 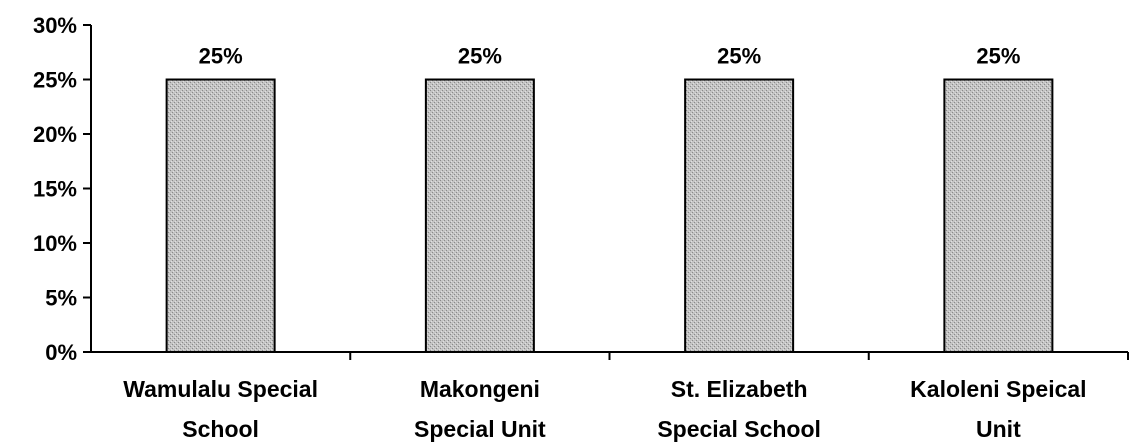 What do you see at coordinates (739, 429) in the screenshot?
I see `category-label-line: Special School` at bounding box center [739, 429].